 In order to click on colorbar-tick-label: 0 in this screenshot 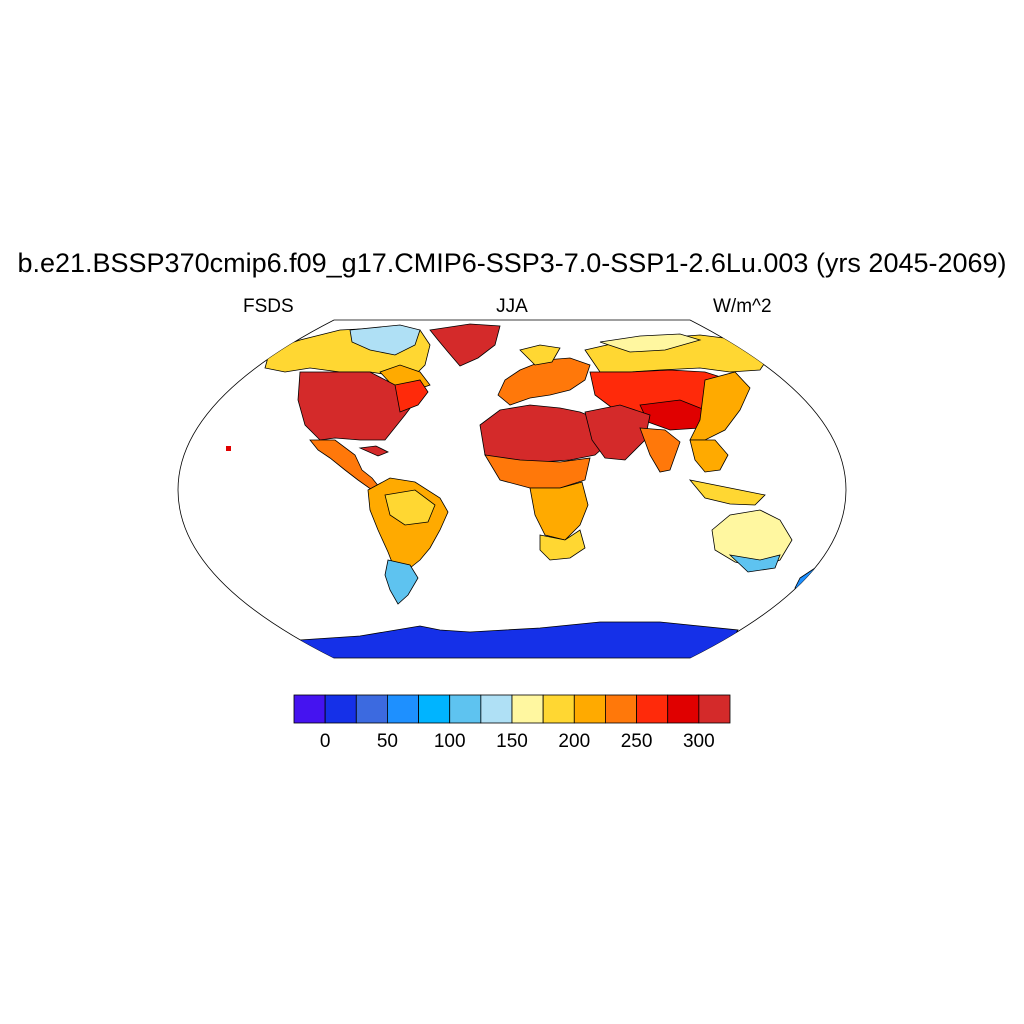, I will do `click(325, 741)`.